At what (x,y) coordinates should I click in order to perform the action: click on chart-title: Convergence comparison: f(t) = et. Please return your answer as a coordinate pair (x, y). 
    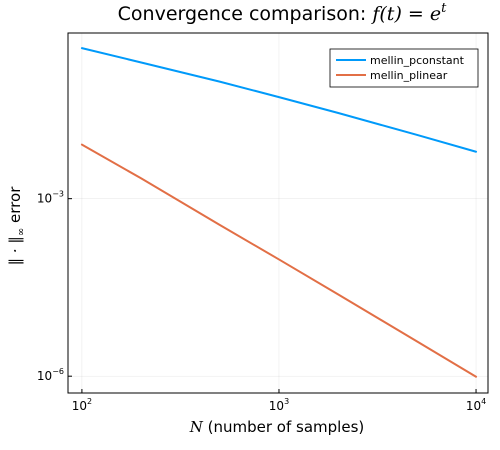
    Looking at the image, I should click on (282, 13).